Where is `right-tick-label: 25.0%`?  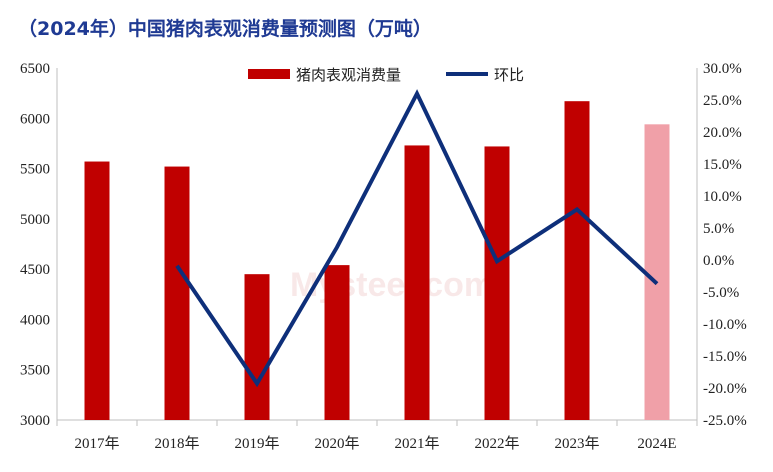 right-tick-label: 25.0% is located at coordinates (722, 101).